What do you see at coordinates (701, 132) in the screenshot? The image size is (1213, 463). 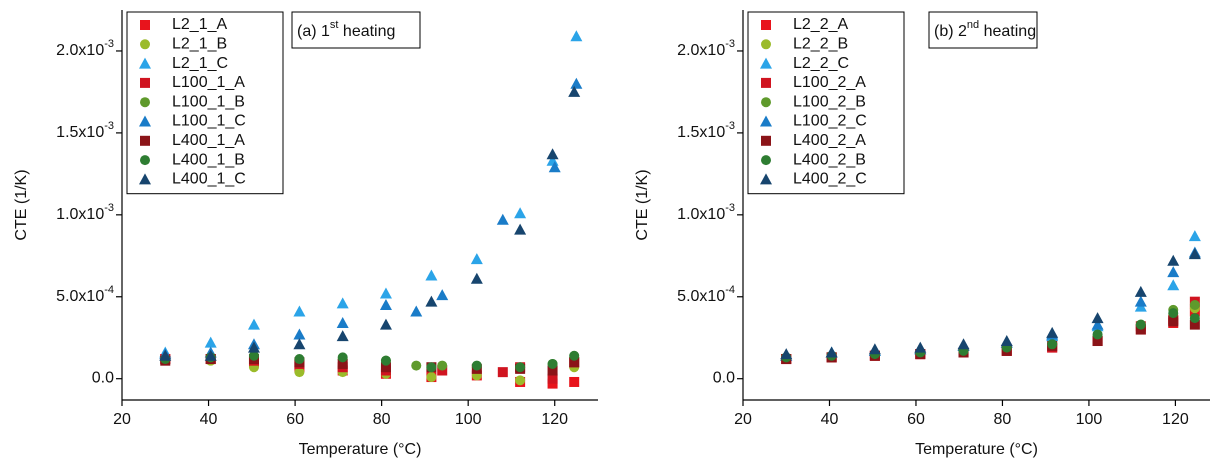 I see `tick-mantissa: 1.5x10` at bounding box center [701, 132].